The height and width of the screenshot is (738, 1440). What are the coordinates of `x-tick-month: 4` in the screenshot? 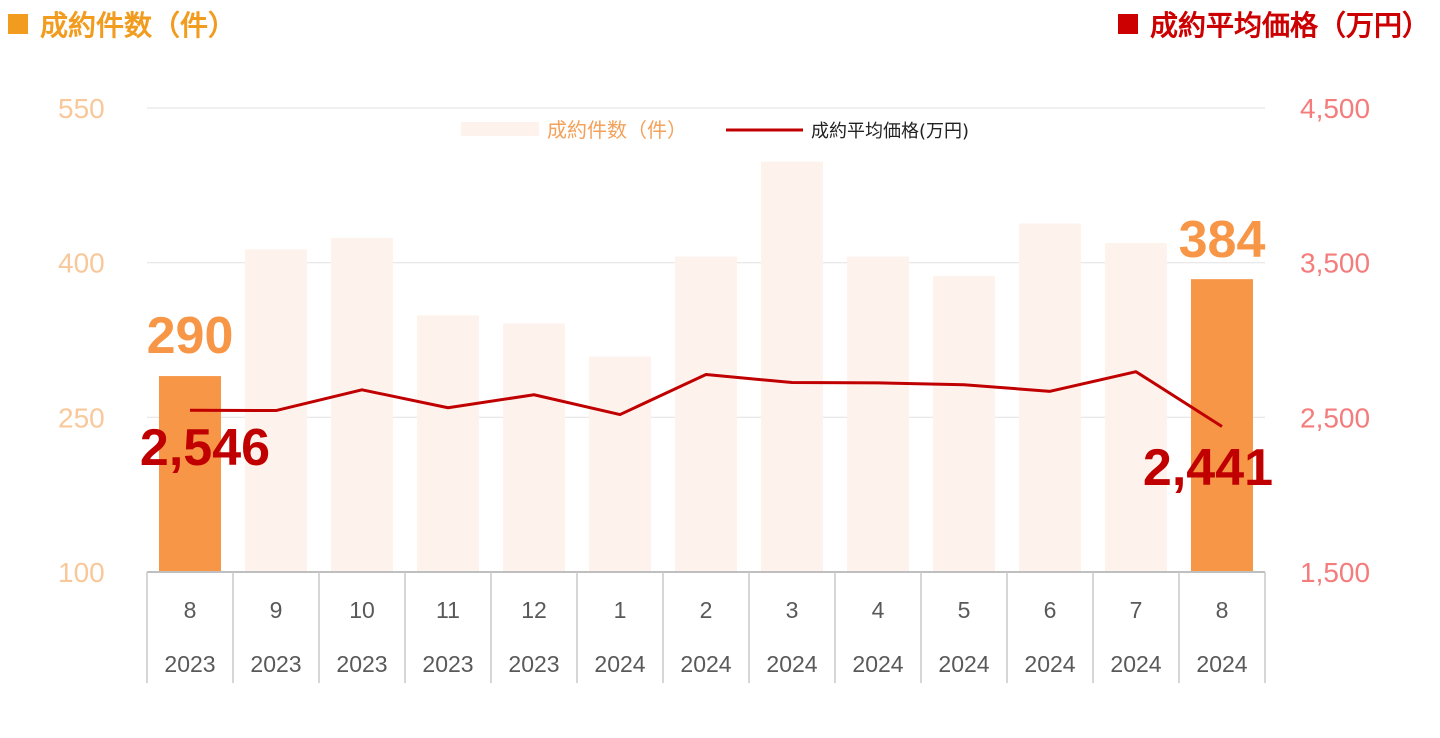 It's located at (878, 610).